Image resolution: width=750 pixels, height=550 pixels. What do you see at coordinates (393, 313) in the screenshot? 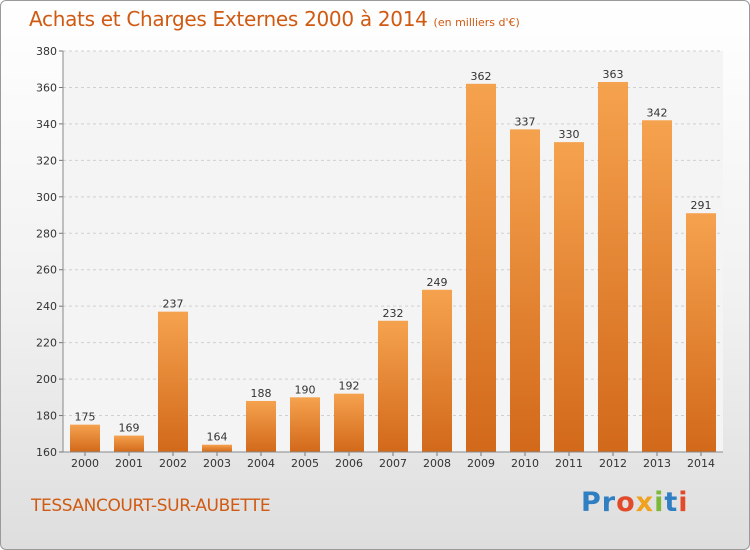
I see `data-label: 232` at bounding box center [393, 313].